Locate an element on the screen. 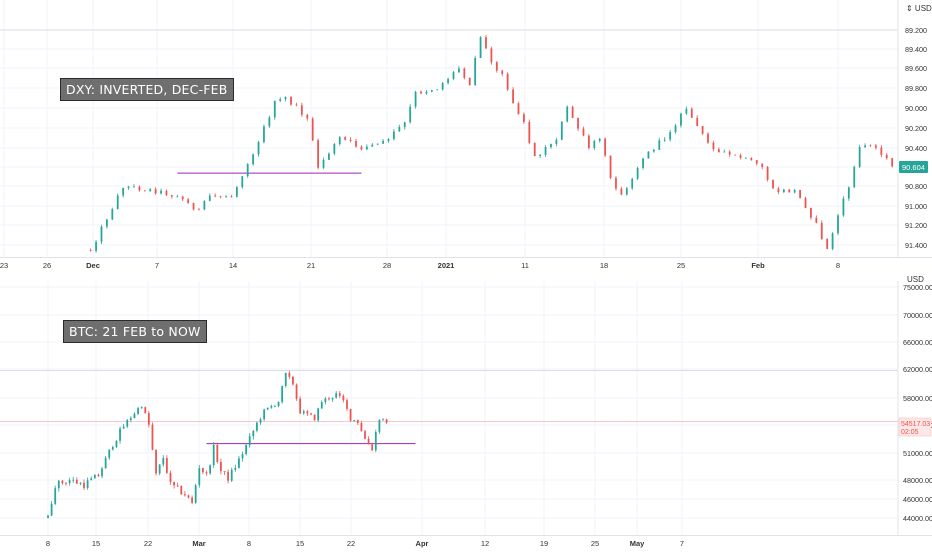 The image size is (932, 555). btc-x-tick-label: 15 is located at coordinates (96, 543).